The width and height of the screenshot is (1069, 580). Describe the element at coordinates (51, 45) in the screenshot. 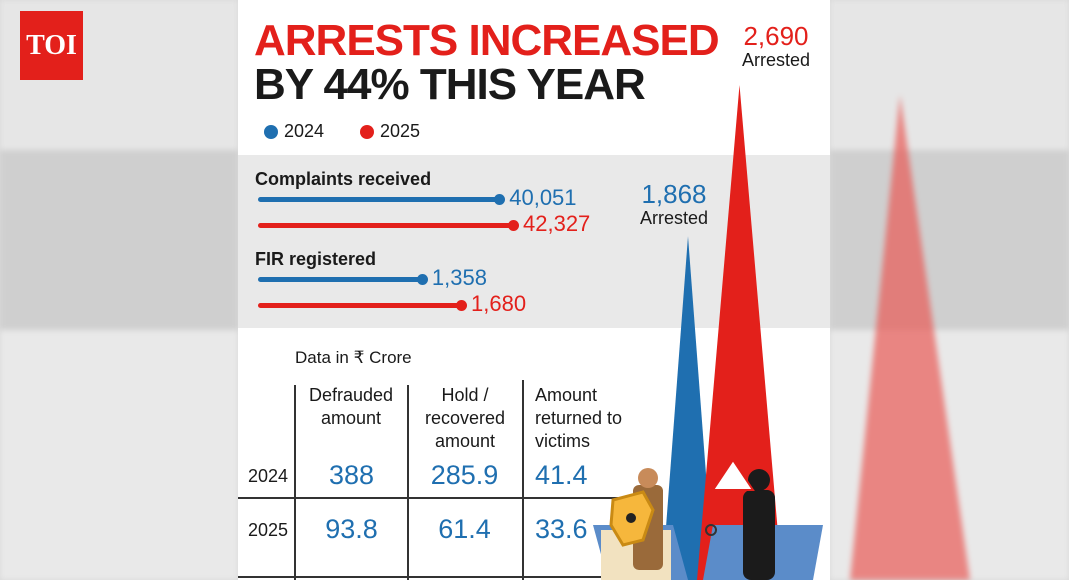

I see `toi-logo: TOI` at that location.